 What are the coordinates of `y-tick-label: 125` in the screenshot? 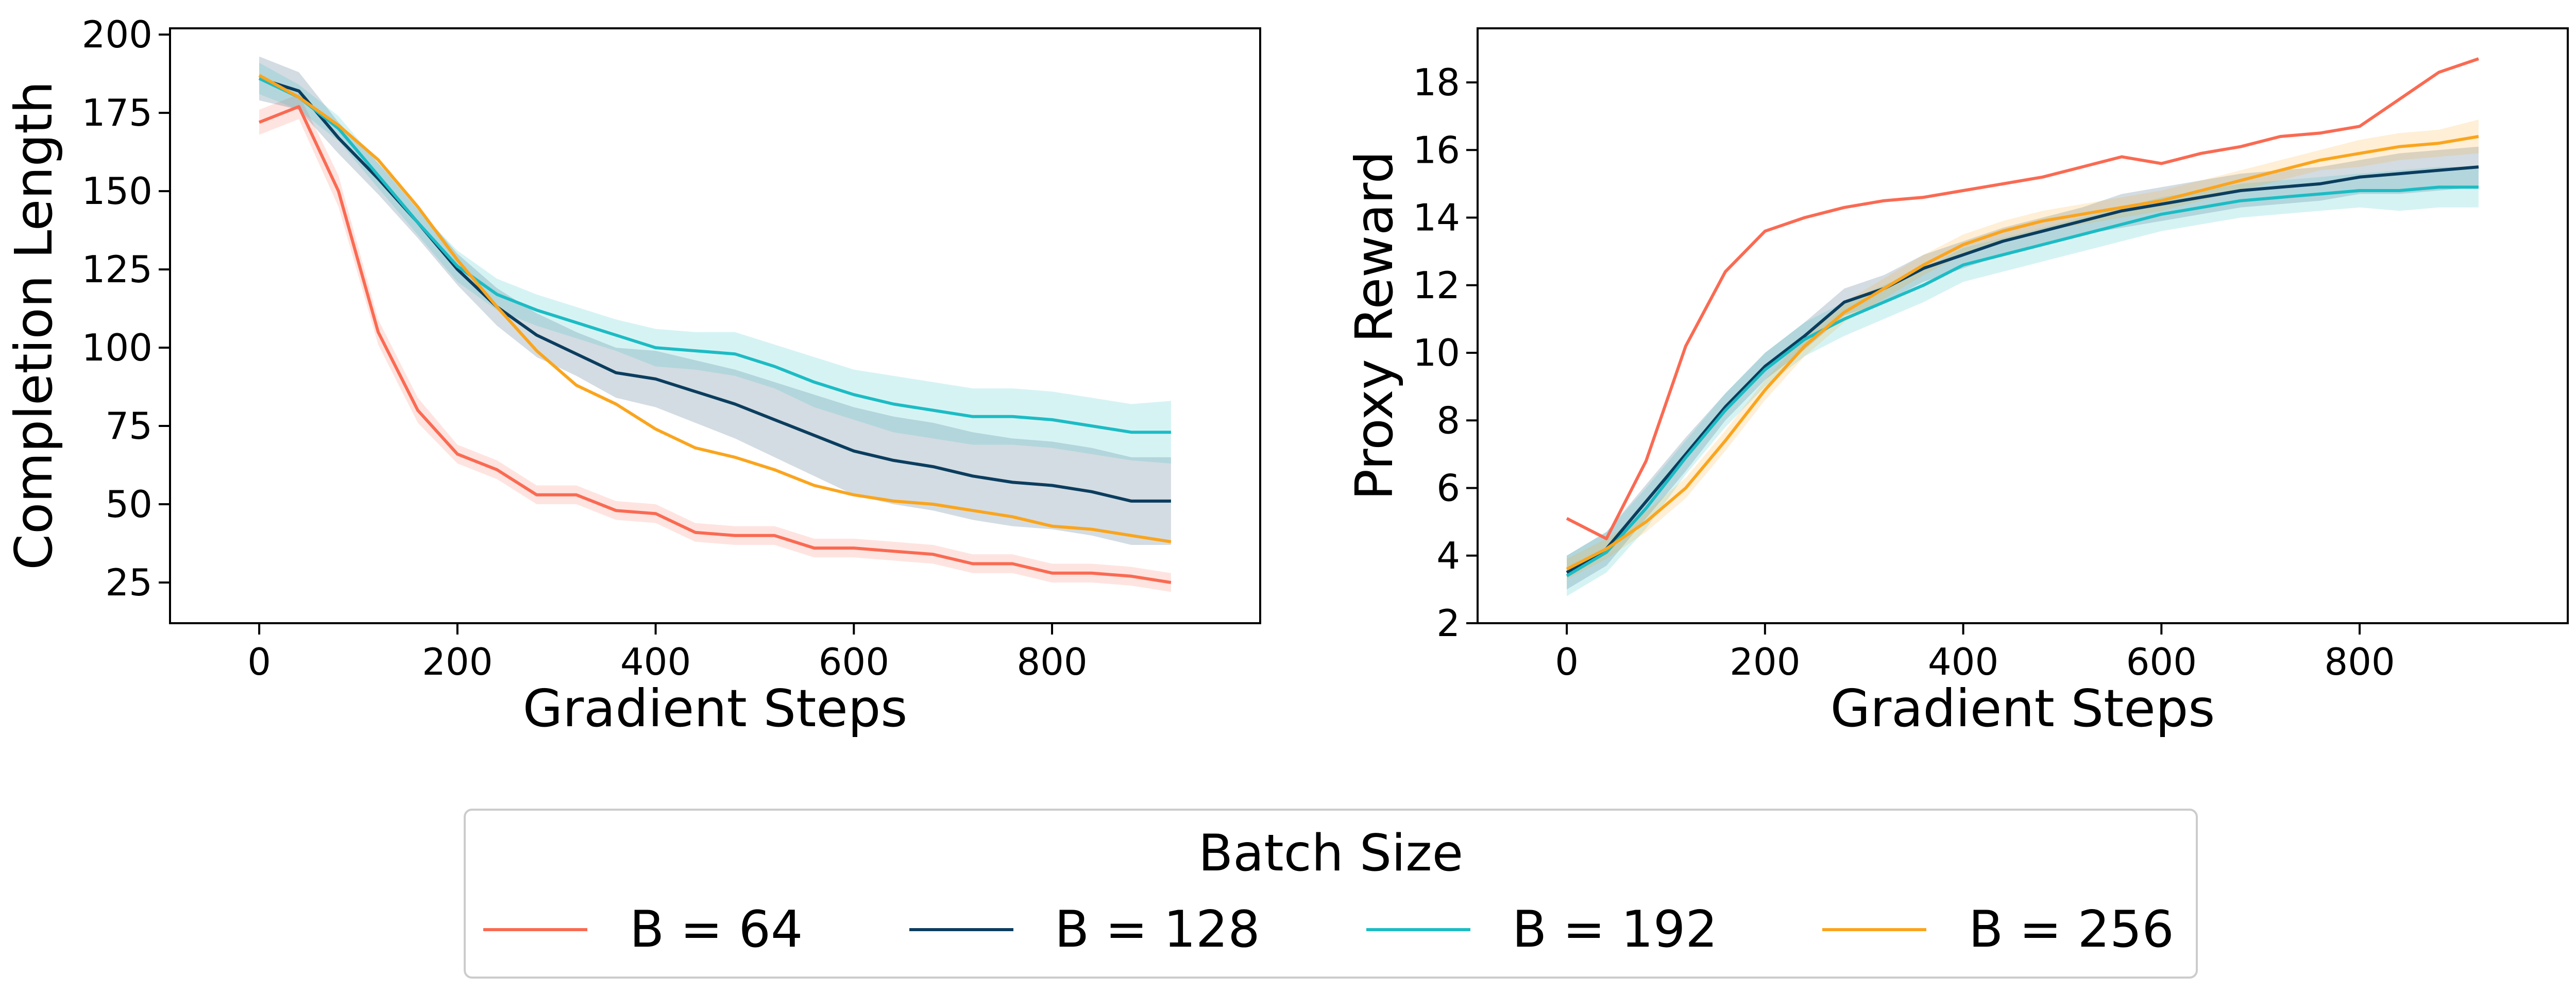 It's located at (117, 269).